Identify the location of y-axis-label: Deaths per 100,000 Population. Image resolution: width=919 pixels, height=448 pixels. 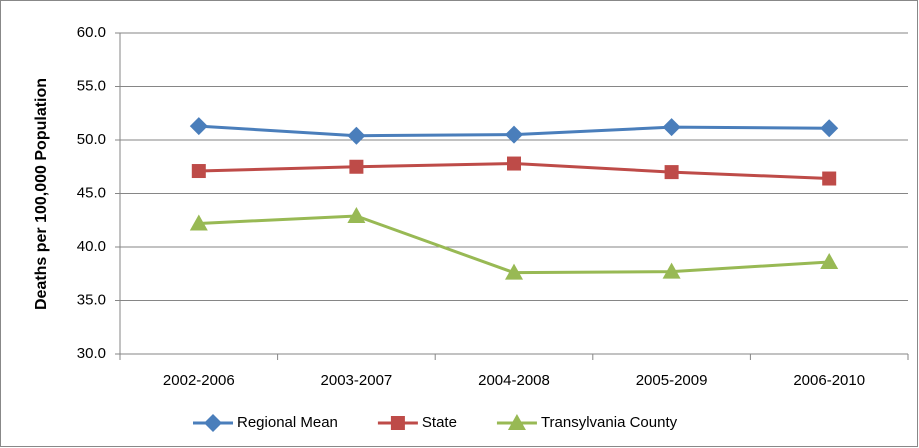
(41, 194).